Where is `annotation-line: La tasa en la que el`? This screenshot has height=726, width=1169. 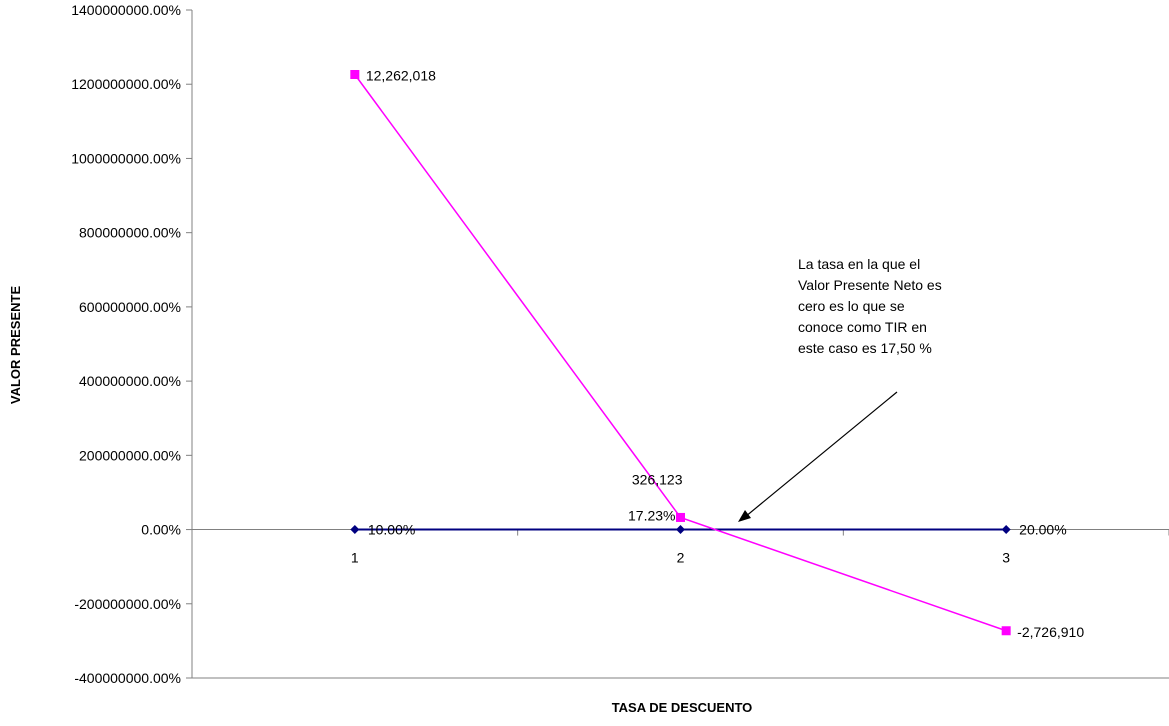
annotation-line: La tasa en la que el is located at coordinates (859, 264).